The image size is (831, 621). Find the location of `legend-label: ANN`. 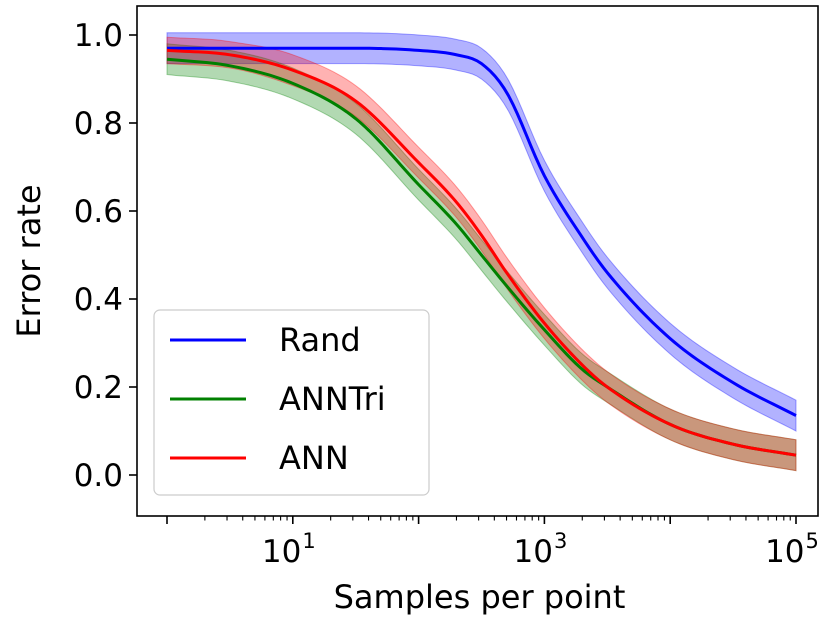

legend-label: ANN is located at coordinates (314, 458).